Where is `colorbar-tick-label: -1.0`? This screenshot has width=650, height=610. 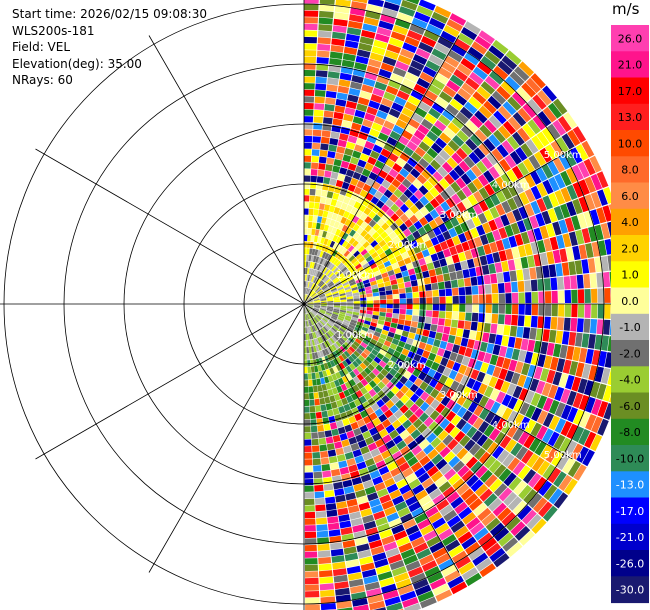 colorbar-tick-label: -1.0 is located at coordinates (629, 327).